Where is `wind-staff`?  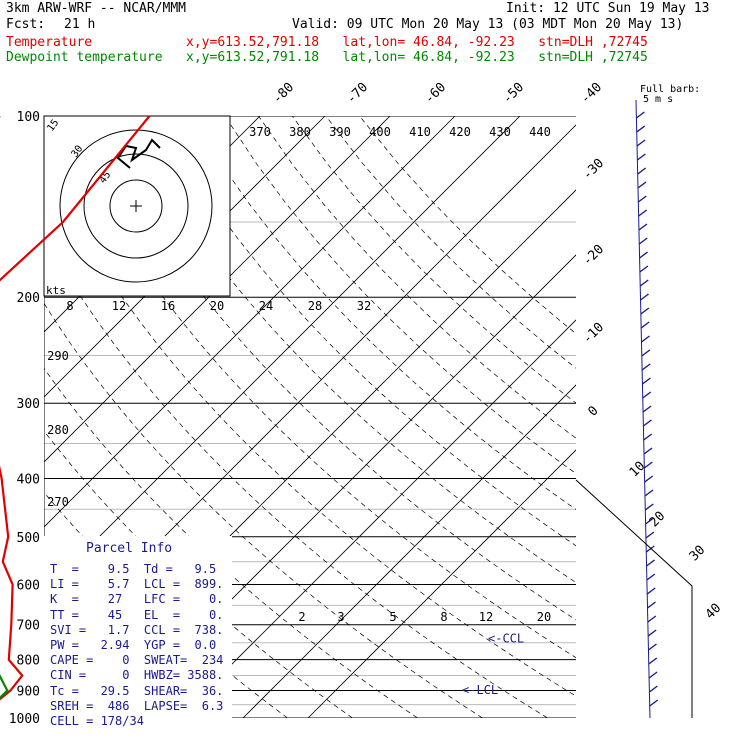 wind-staff is located at coordinates (643, 409).